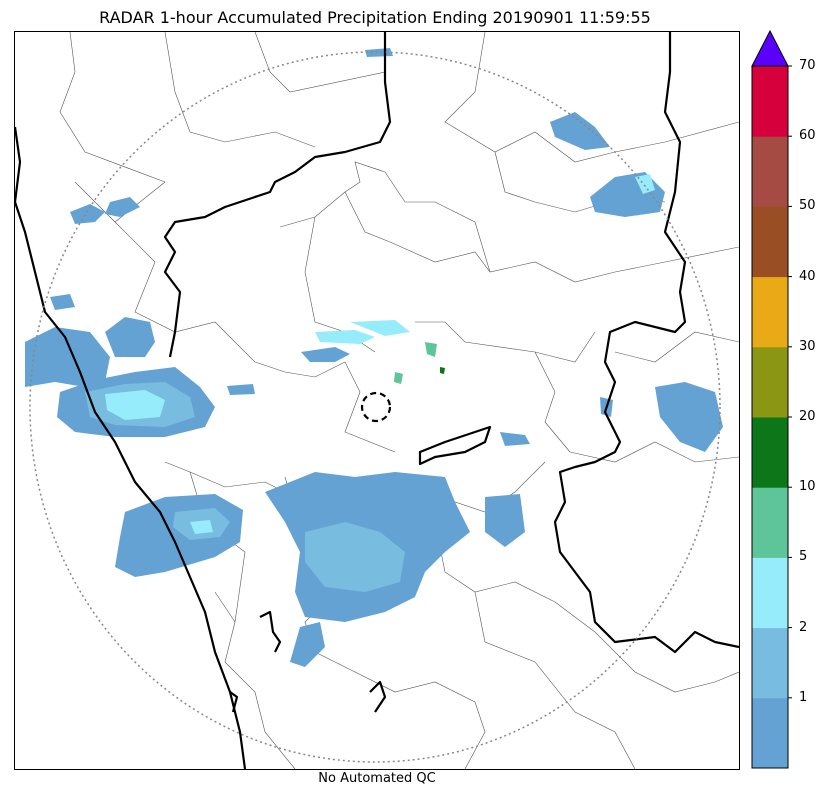 Image resolution: width=825 pixels, height=797 pixels. Describe the element at coordinates (807, 136) in the screenshot. I see `colorbar-tick-label: 60` at that location.